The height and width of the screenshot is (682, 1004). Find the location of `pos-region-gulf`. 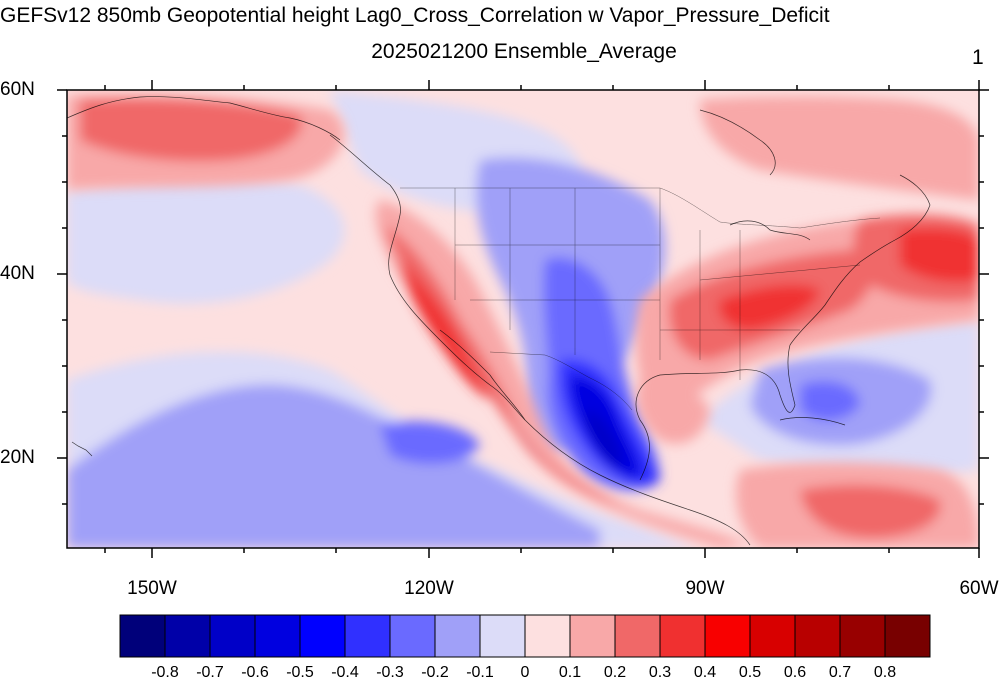

pos-region-gulf is located at coordinates (673, 411).